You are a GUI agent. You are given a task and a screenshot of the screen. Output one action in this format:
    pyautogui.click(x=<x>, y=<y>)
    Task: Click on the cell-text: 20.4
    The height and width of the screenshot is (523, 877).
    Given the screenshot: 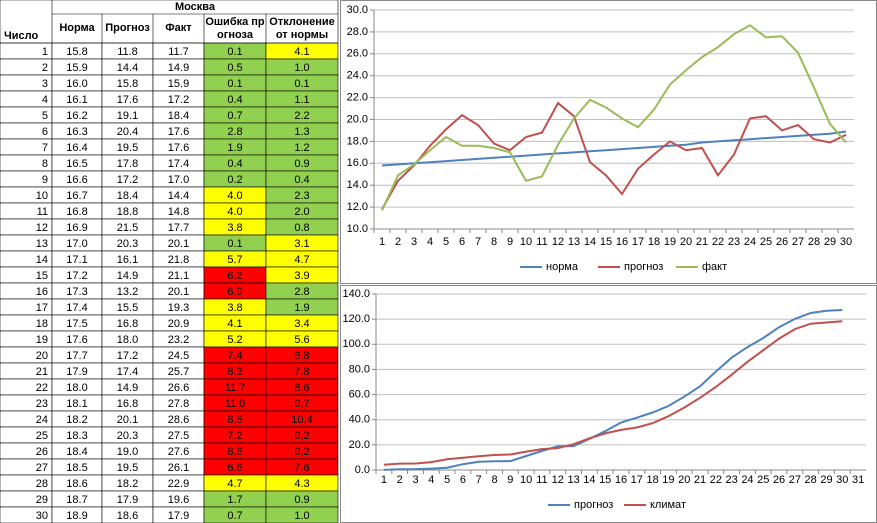 What is the action you would take?
    pyautogui.click(x=127, y=132)
    